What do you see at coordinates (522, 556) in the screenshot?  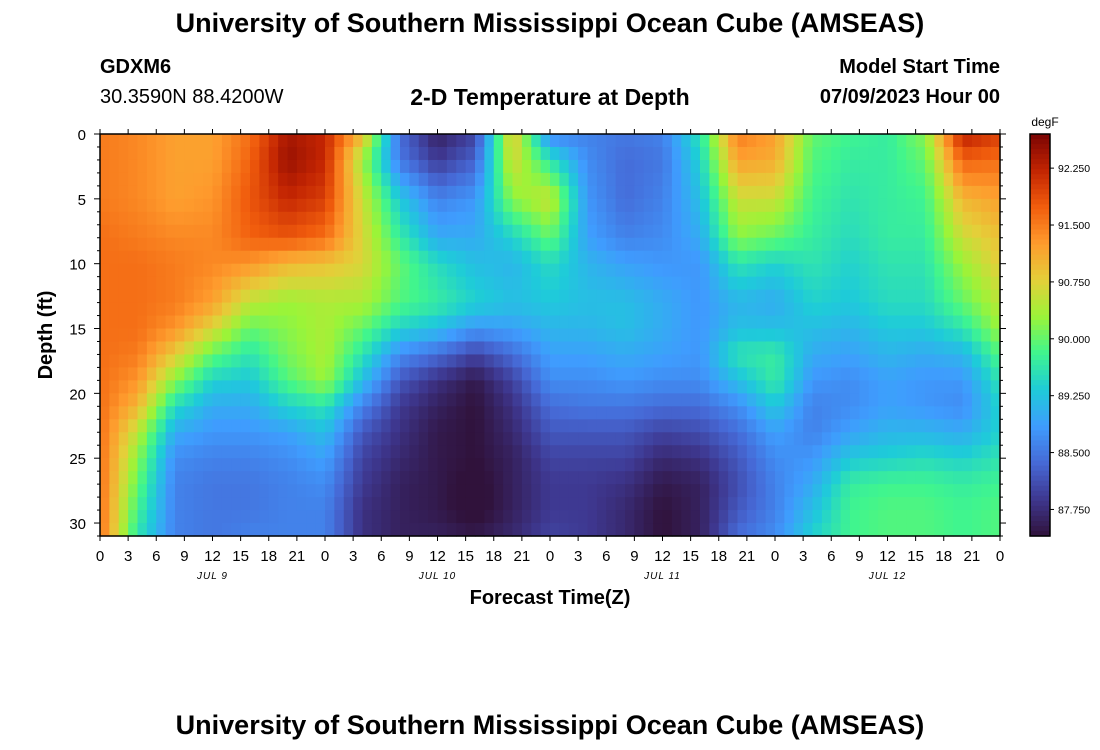 I see `x-tick-label: 21` at bounding box center [522, 556].